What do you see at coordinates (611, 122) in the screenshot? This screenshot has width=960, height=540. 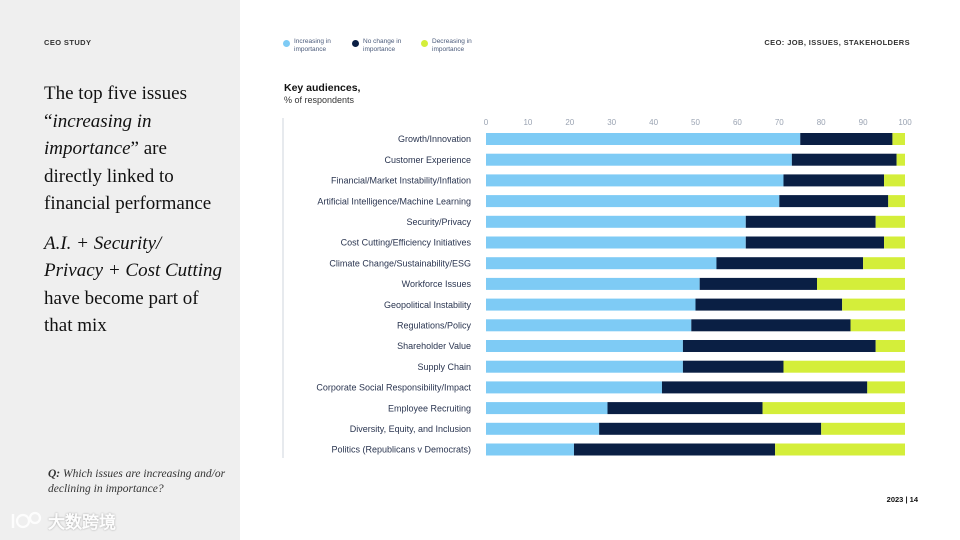 I see `x-tick-label: 30` at bounding box center [611, 122].